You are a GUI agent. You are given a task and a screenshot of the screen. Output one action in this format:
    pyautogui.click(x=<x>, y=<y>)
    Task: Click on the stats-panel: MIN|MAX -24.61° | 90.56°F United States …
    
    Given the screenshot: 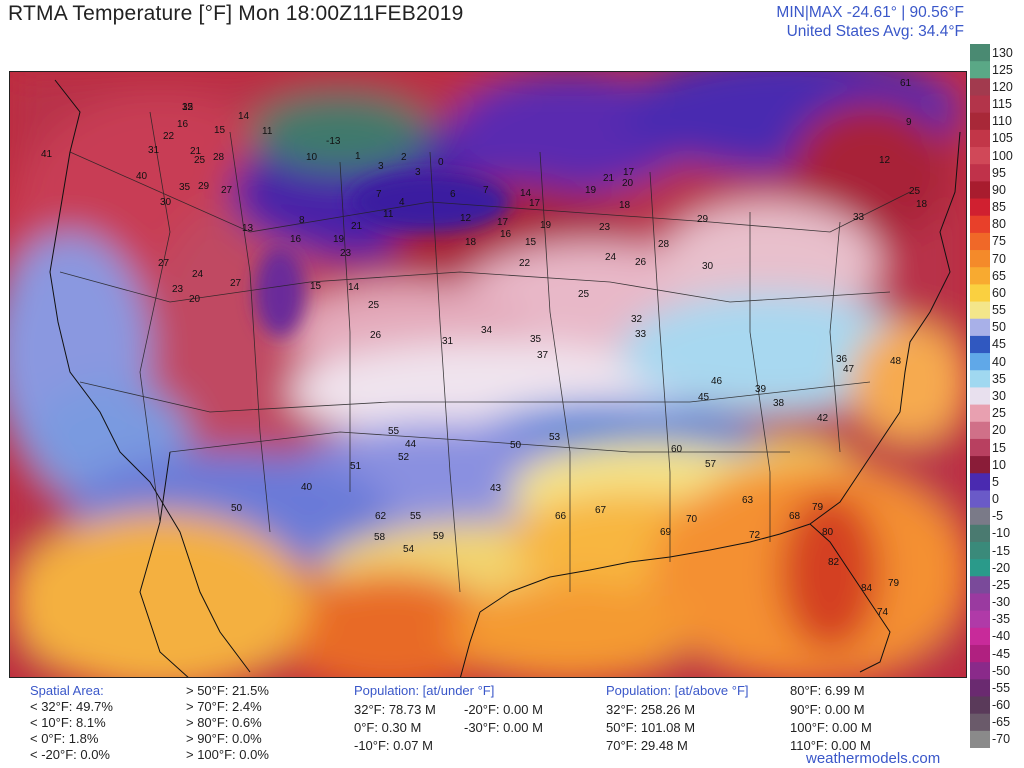 What is the action you would take?
    pyautogui.click(x=870, y=22)
    